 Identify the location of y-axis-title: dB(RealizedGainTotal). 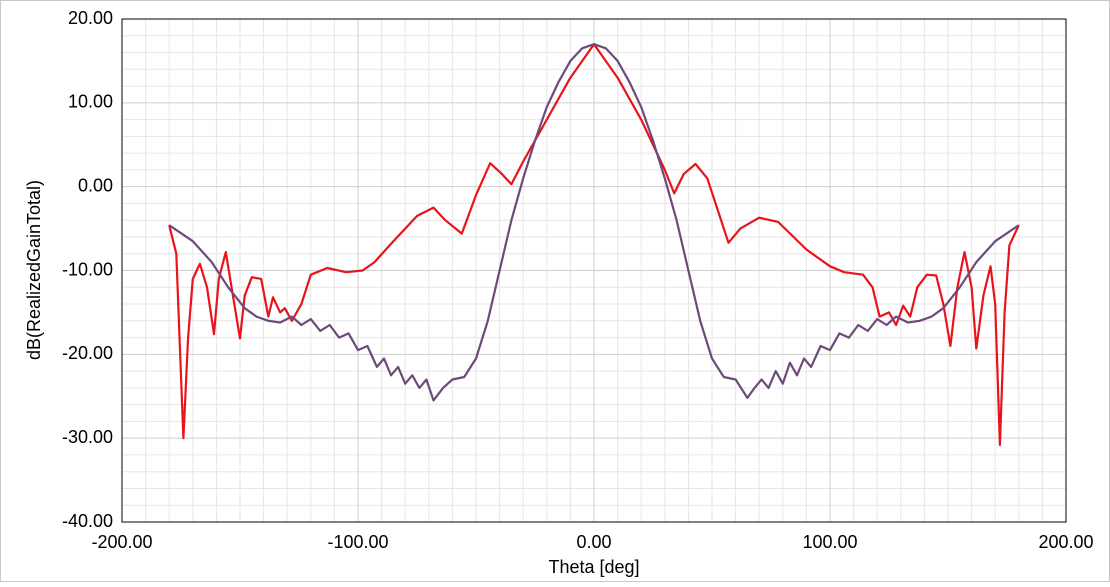
(34, 270).